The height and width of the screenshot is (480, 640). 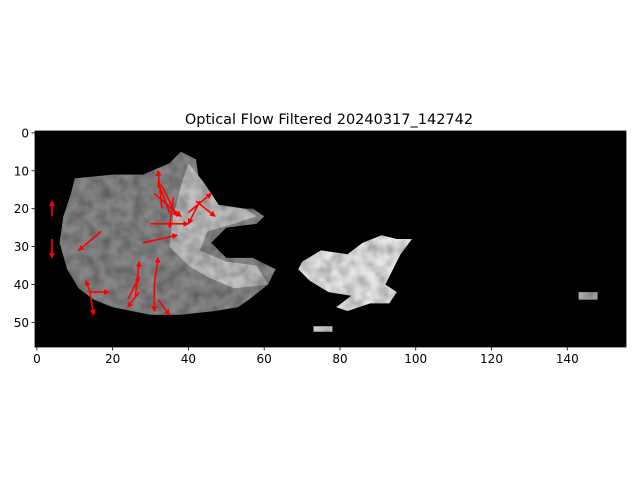 I want to click on y-tick-label: 50, so click(x=21, y=323).